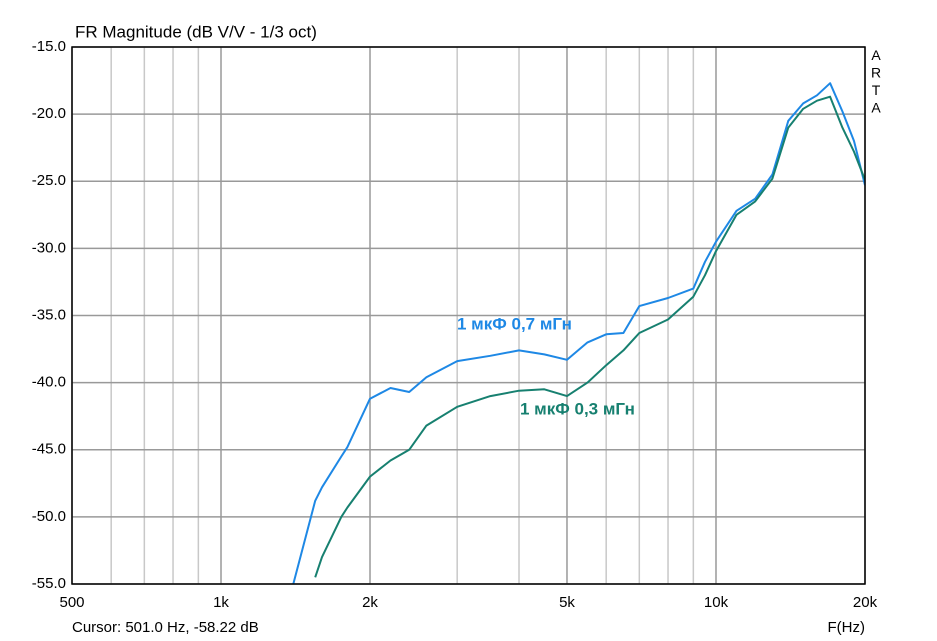 Image resolution: width=937 pixels, height=641 pixels. I want to click on x-tick-label: 2k, so click(370, 602).